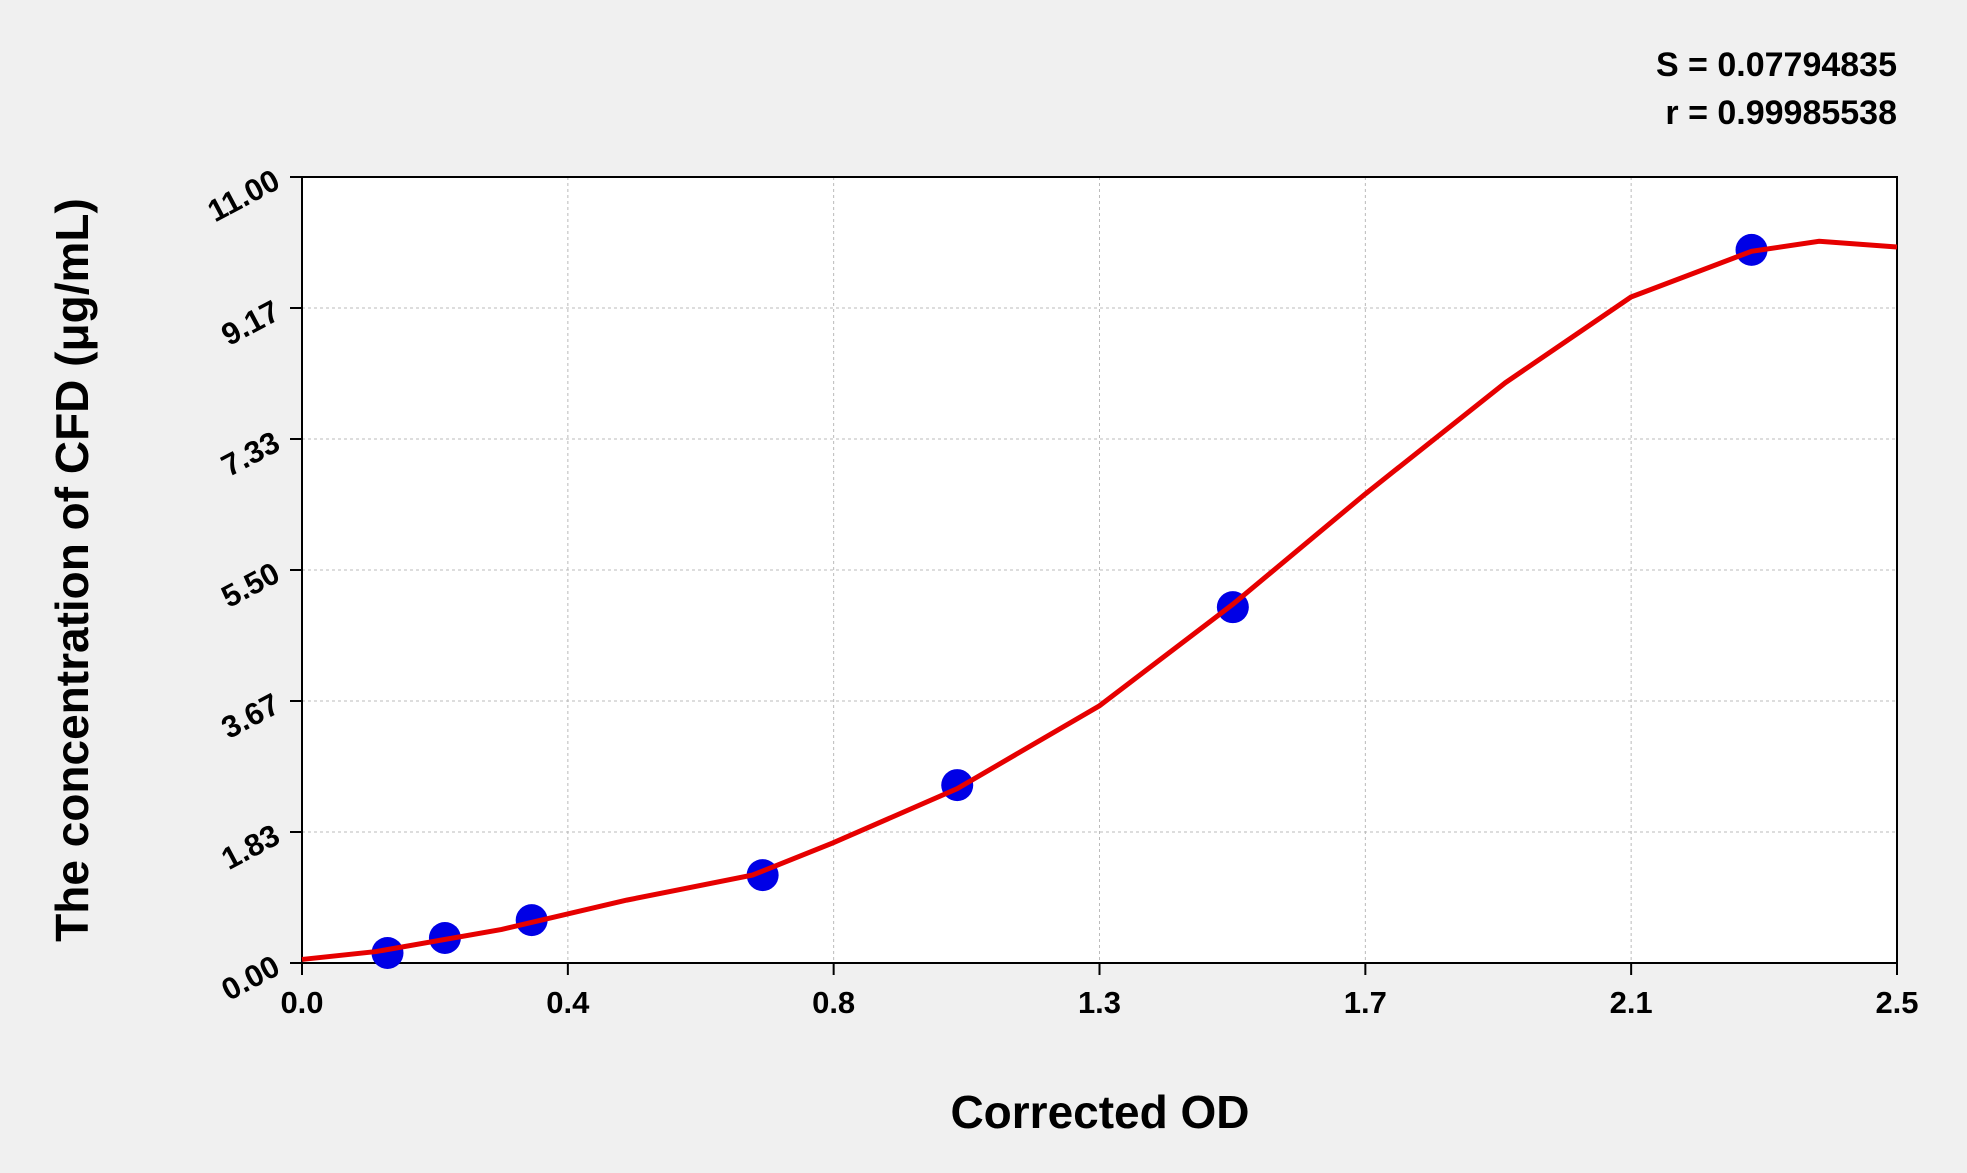 This screenshot has height=1173, width=1967. What do you see at coordinates (1896, 1002) in the screenshot?
I see `x-tick-label: 2.5` at bounding box center [1896, 1002].